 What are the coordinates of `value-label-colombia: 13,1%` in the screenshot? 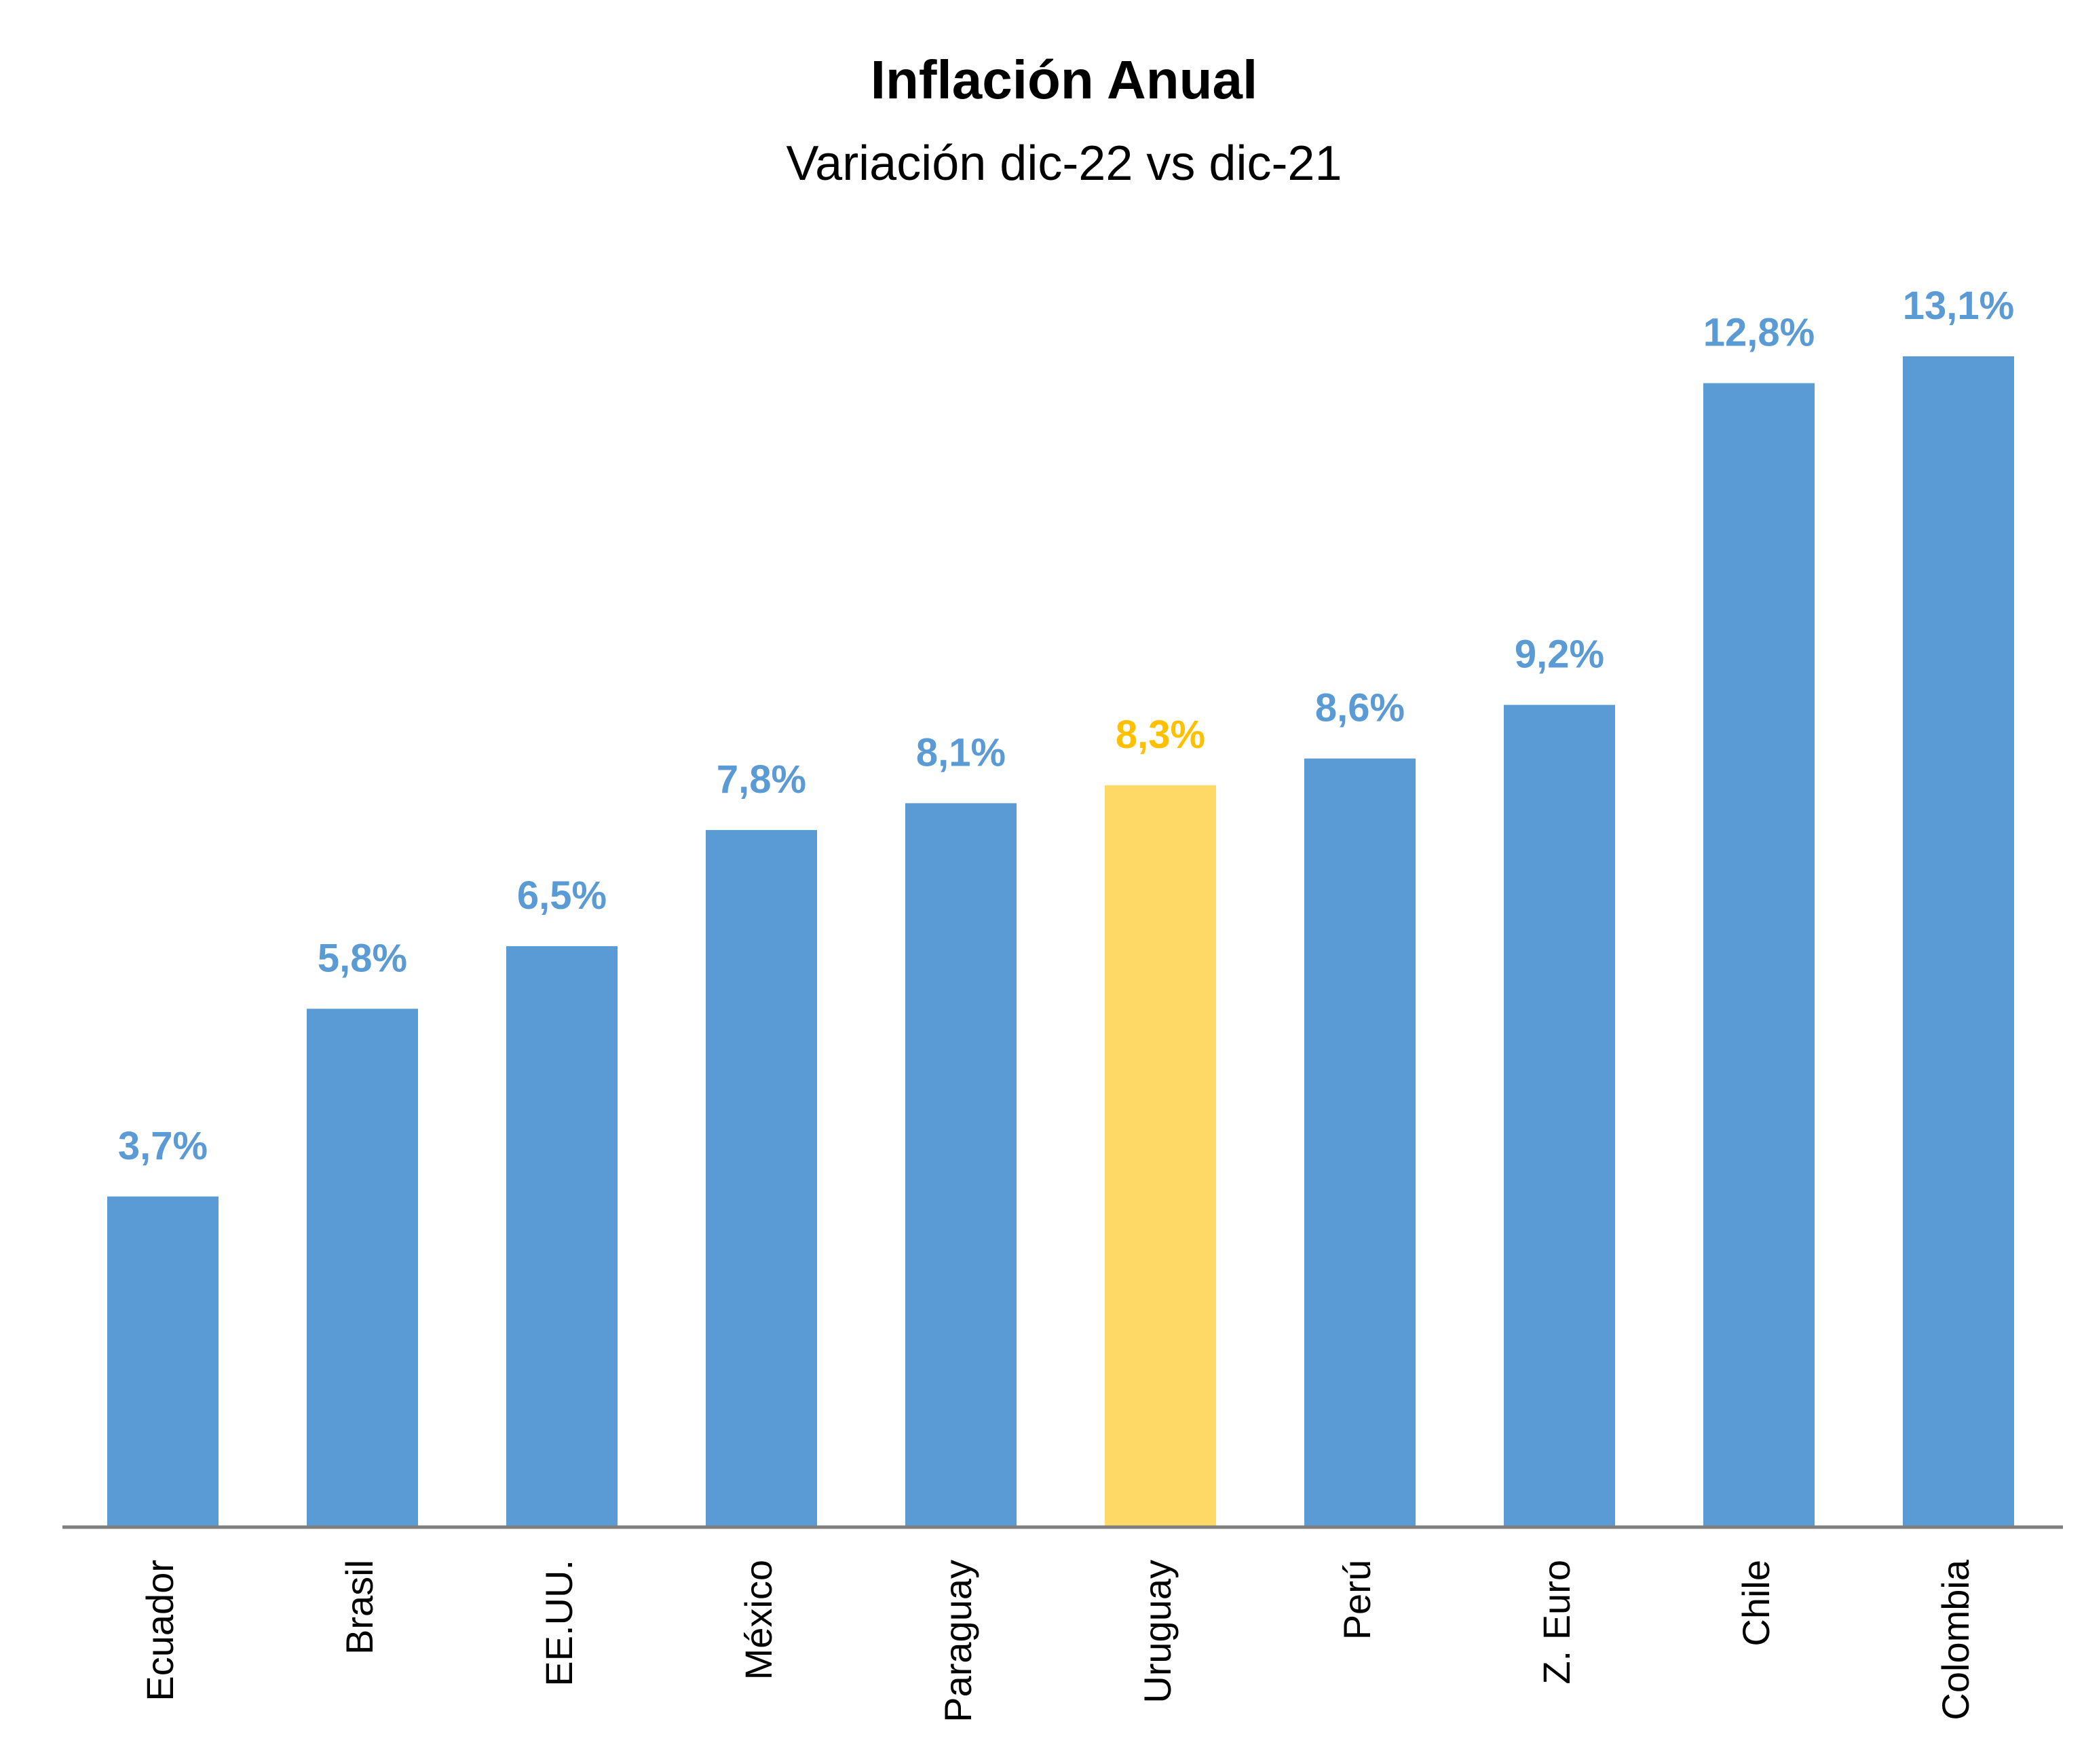 It's located at (1958, 306).